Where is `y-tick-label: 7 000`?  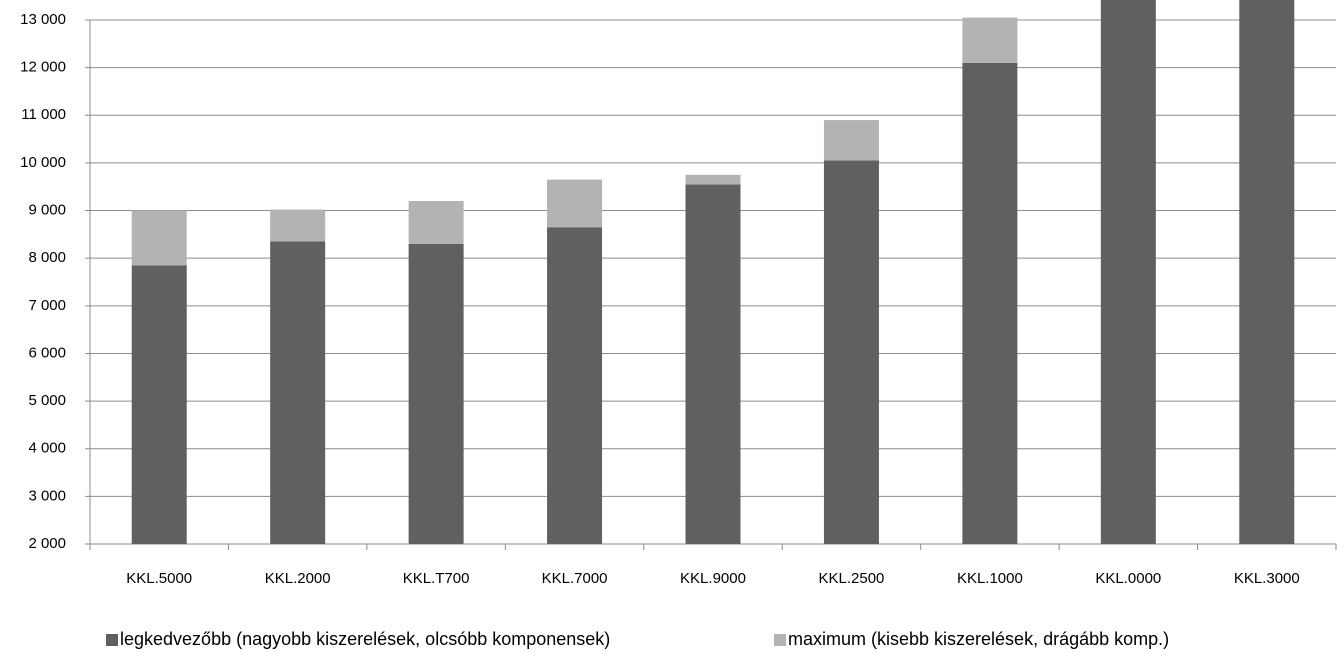
y-tick-label: 7 000 is located at coordinates (47, 305).